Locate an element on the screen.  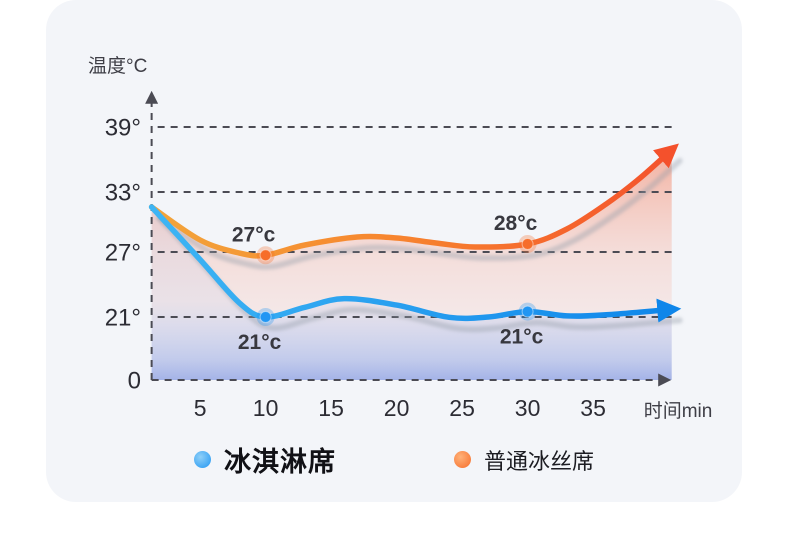
x-tick-label: 15 is located at coordinates (331, 408).